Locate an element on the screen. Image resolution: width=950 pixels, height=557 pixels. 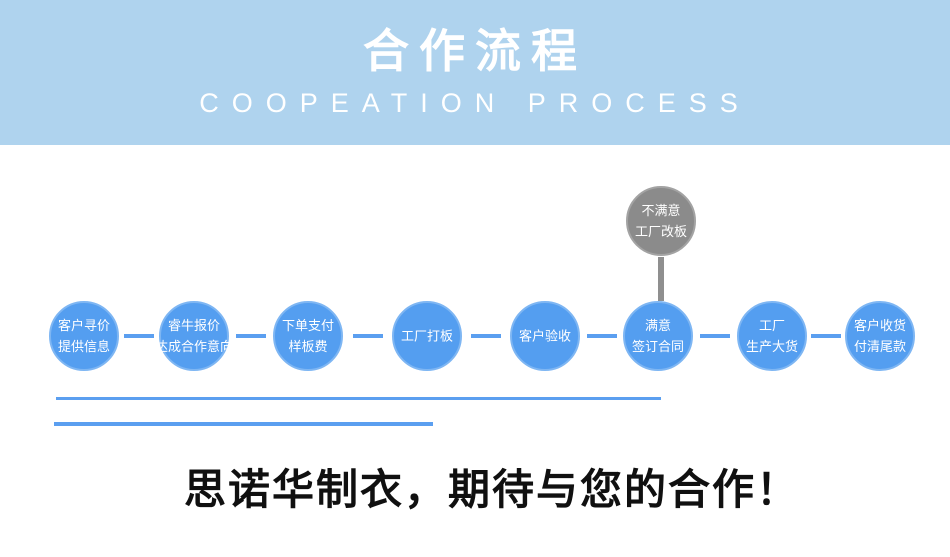
flow-step-8-receive-pay-balance: 客户收货 付清尾款 is located at coordinates (880, 336).